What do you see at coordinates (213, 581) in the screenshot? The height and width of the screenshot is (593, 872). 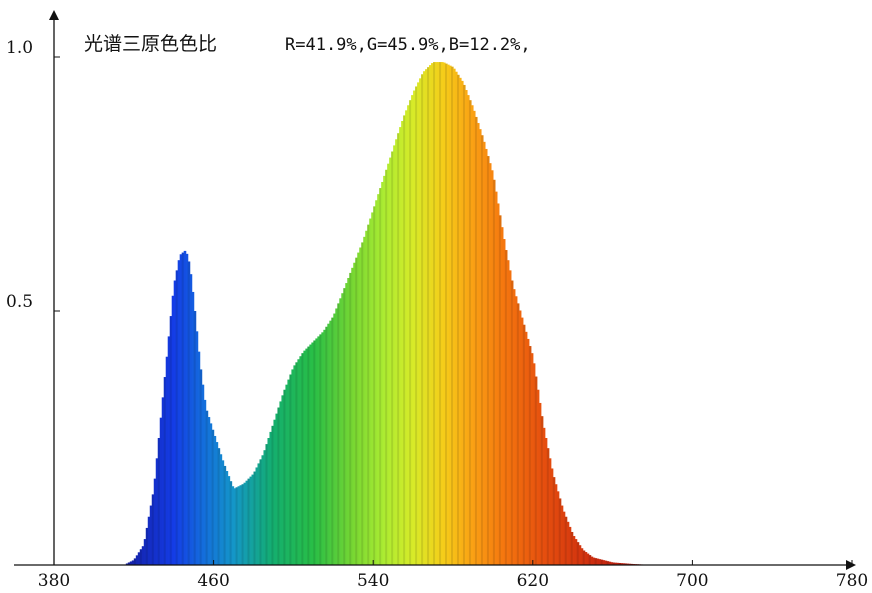 I see `x-tick-label: 460` at bounding box center [213, 581].